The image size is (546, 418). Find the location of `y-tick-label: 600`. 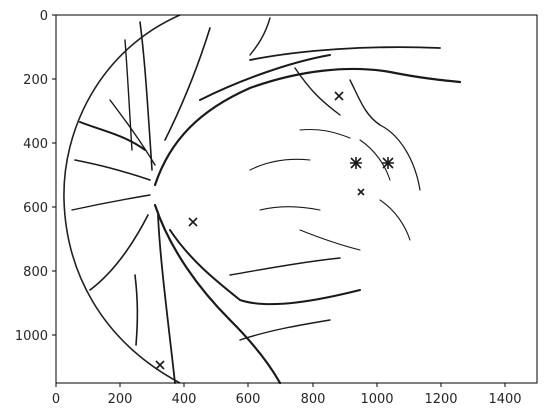

y-tick-label: 600 is located at coordinates (35, 208).